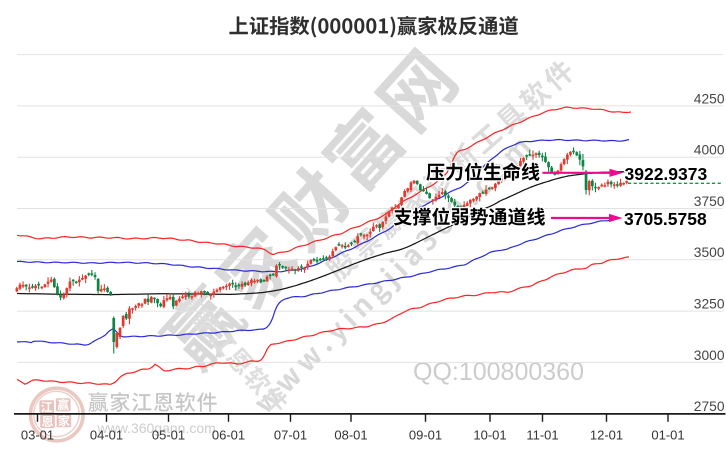 This screenshot has height=450, width=726. What do you see at coordinates (350, 435) in the screenshot?
I see `svg-text: 08-01` at bounding box center [350, 435].